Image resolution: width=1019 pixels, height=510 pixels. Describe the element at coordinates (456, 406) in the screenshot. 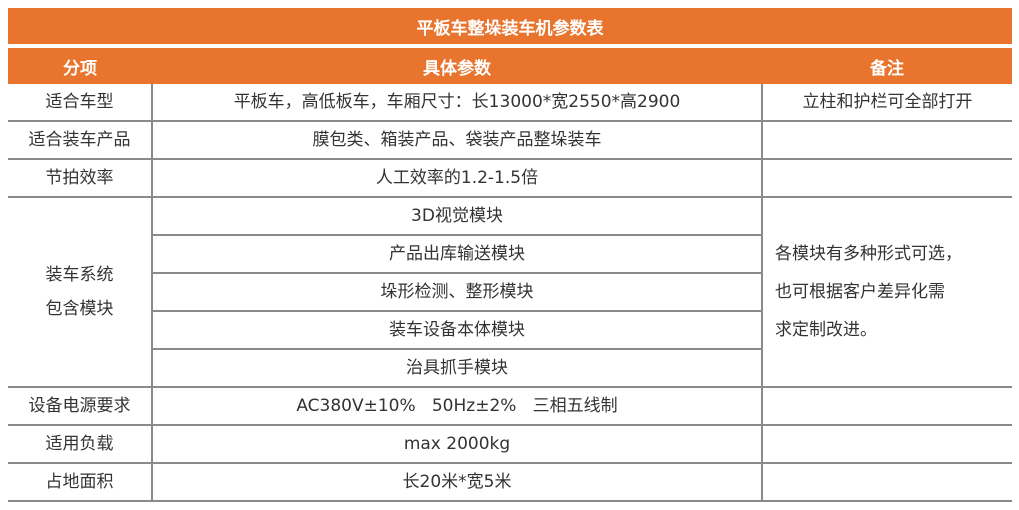

I see `row-param: AC380V±10% 50Hz±2% 三相五线制` at that location.